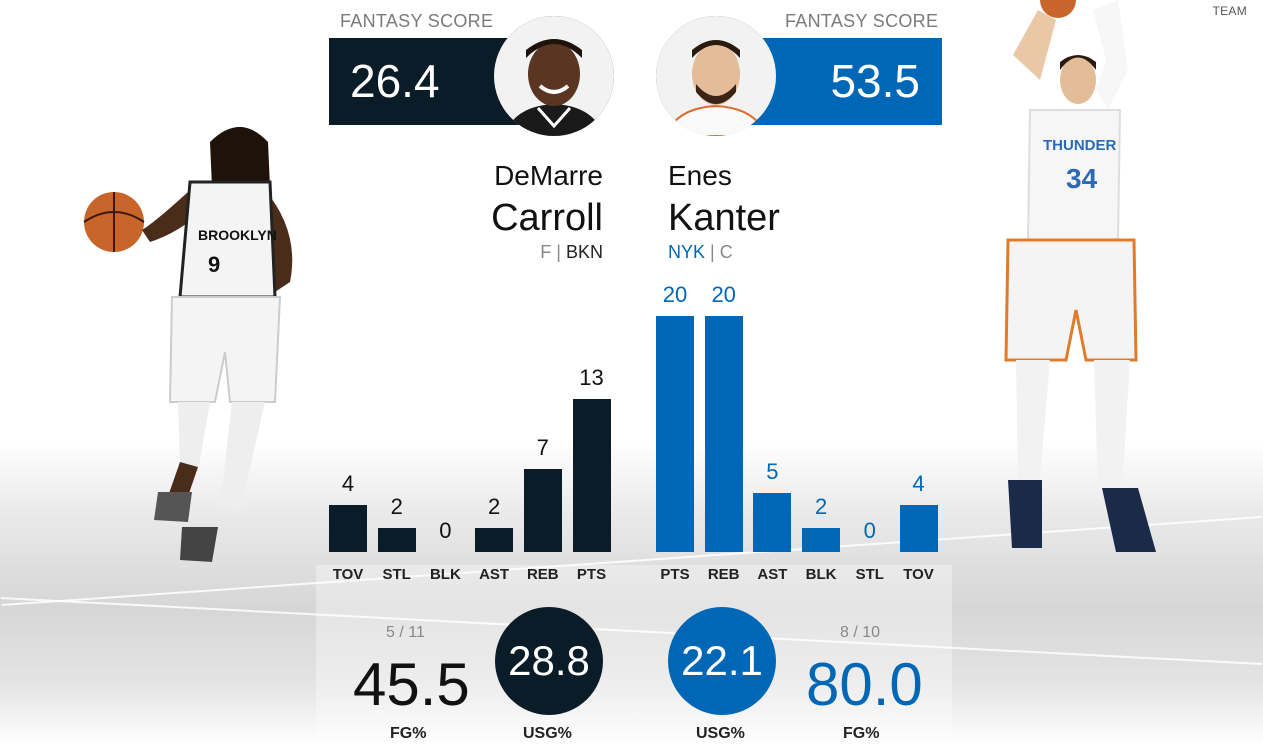 This screenshot has width=1263, height=746. I want to click on right-bar-value-pts: 20, so click(675, 294).